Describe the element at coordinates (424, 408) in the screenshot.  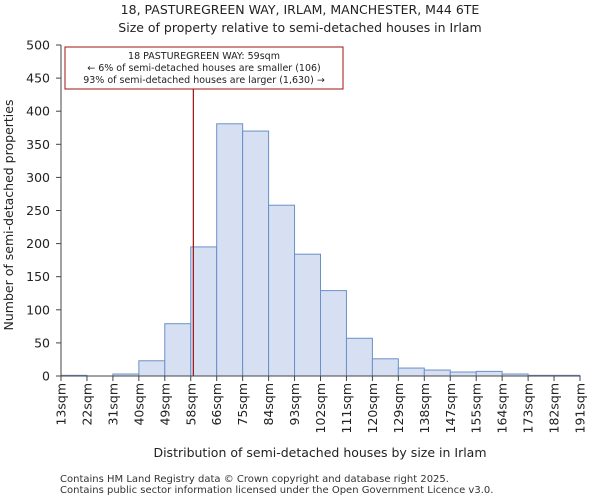
I see `x-tick-label-138sqm: 138sqm` at that location.